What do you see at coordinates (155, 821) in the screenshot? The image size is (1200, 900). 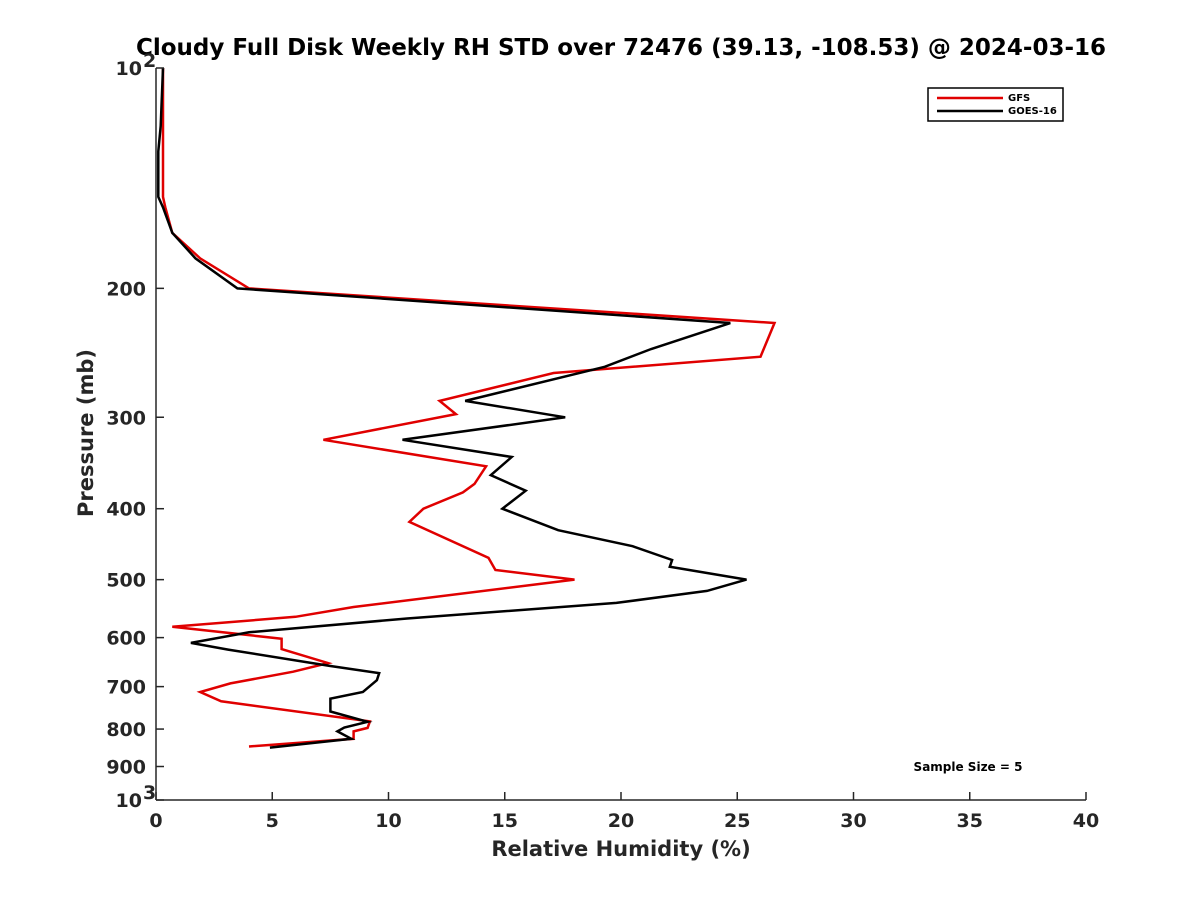 I see `x-tick-label: 0` at bounding box center [155, 821].